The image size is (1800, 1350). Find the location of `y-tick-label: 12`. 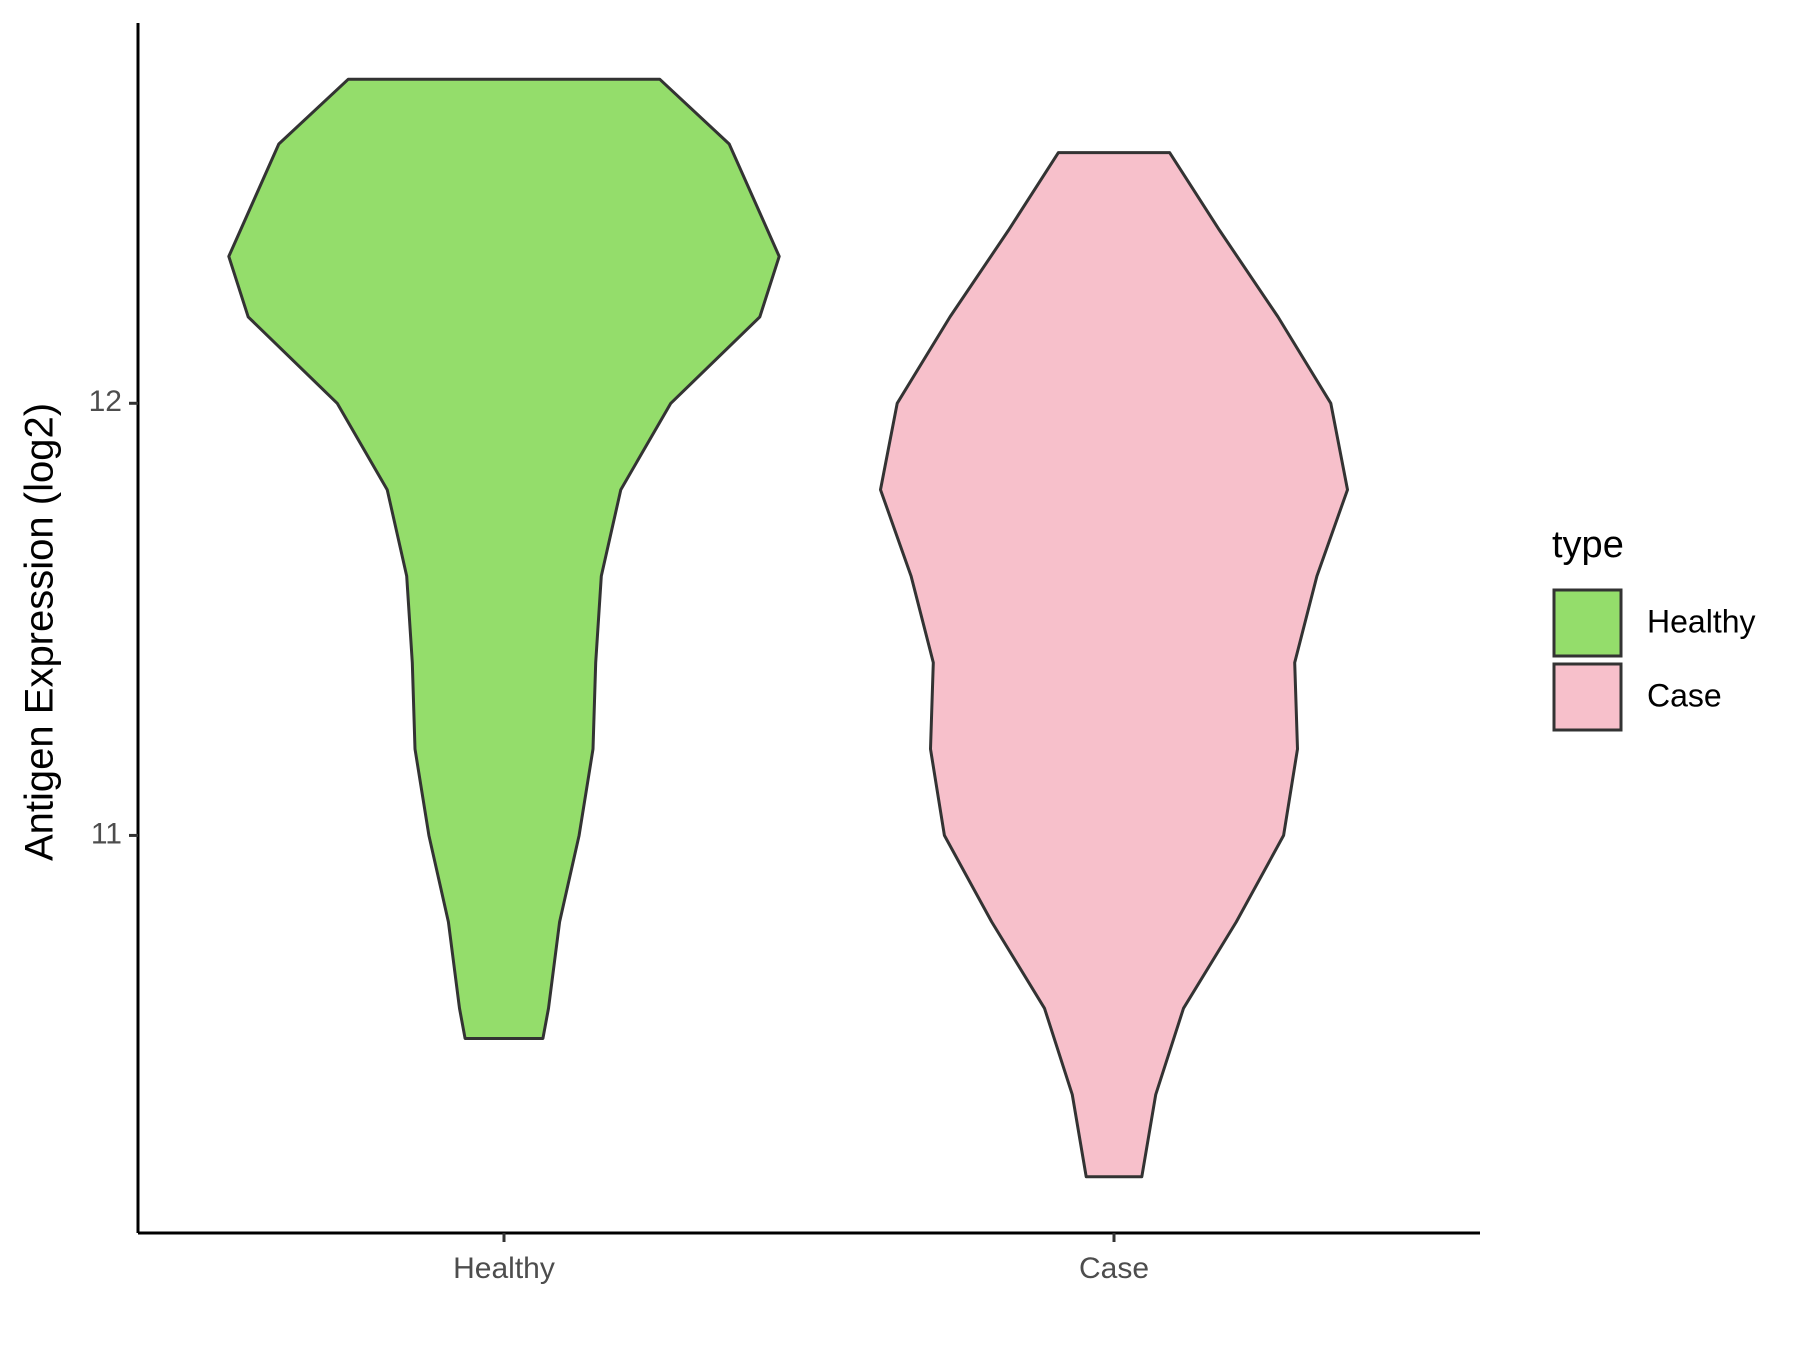

y-tick-label: 12 is located at coordinates (105, 401).